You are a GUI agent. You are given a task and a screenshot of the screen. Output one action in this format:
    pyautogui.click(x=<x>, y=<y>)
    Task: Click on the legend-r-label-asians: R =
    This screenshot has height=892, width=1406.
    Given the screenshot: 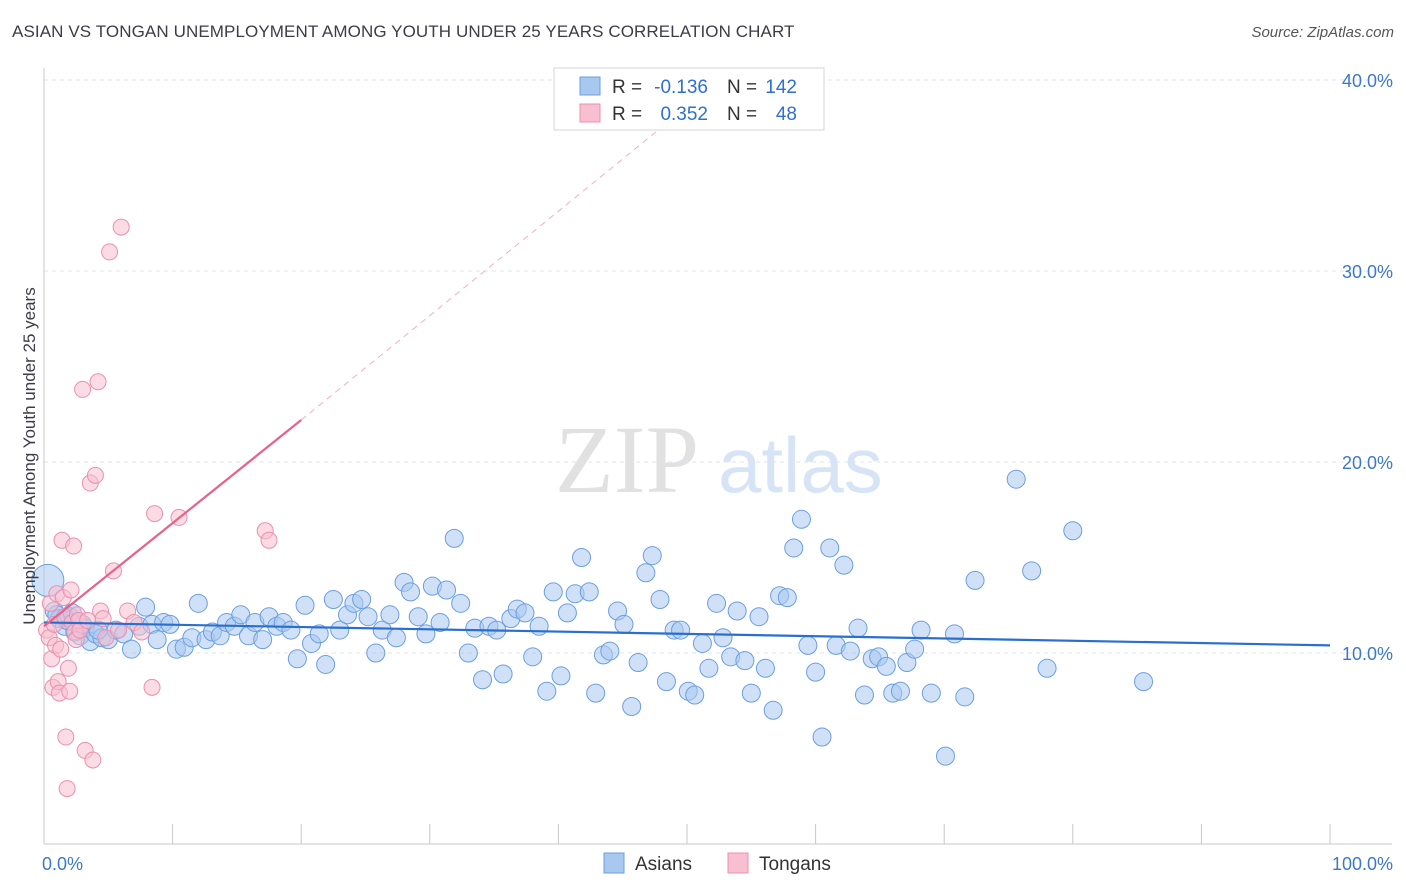 What is the action you would take?
    pyautogui.click(x=627, y=87)
    